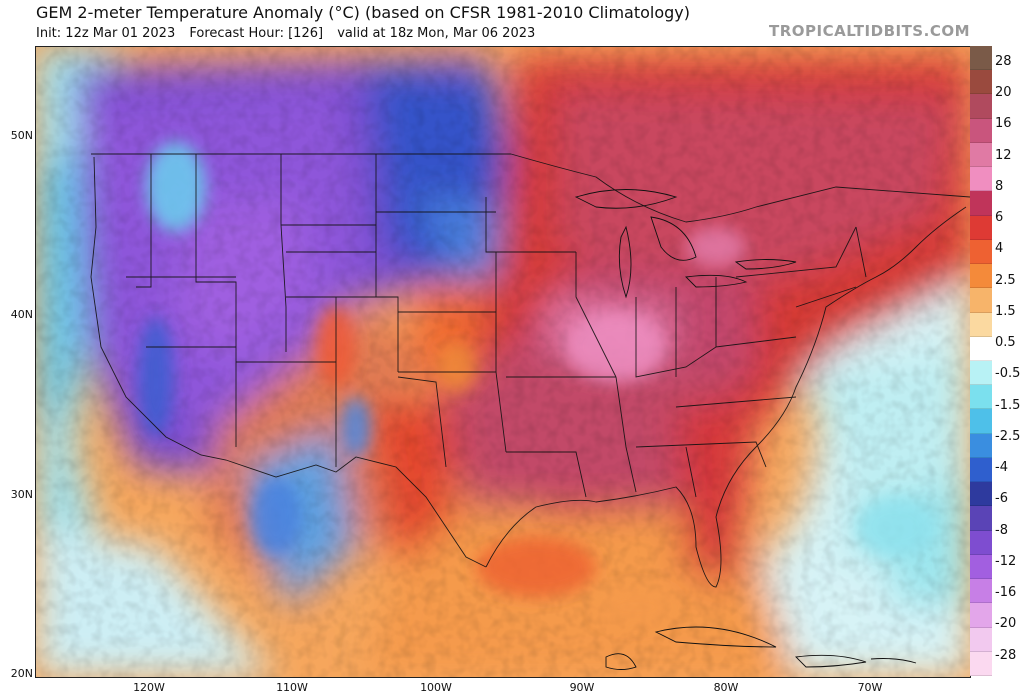 The image size is (1024, 696). I want to click on lon-label-110w: 110W, so click(292, 687).